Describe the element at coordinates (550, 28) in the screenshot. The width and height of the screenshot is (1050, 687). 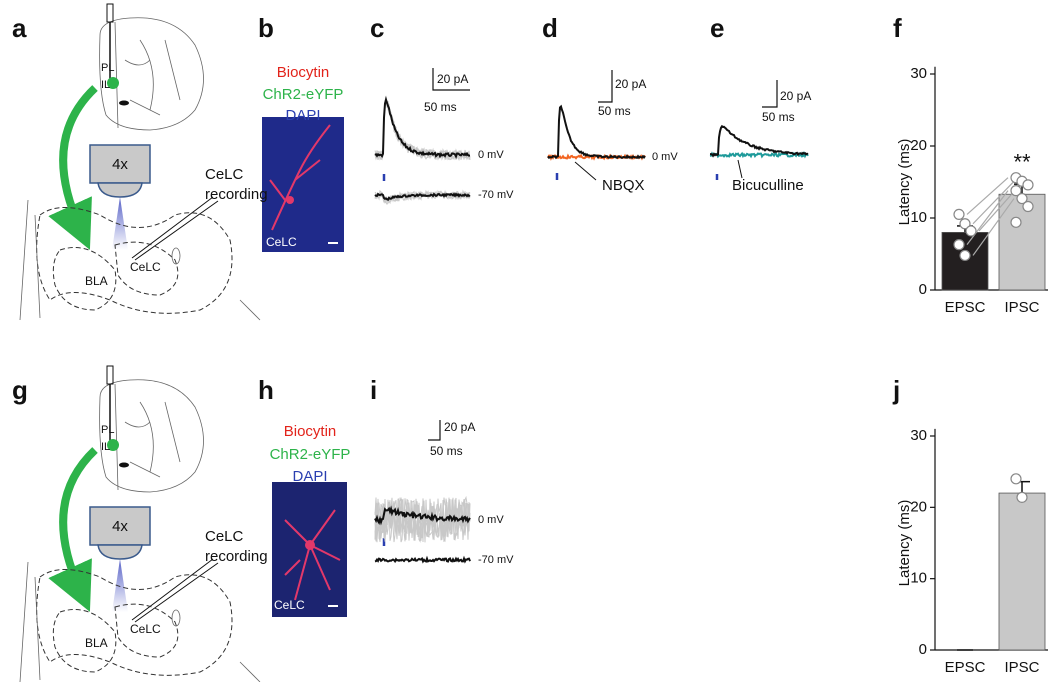
I see `panel-label: d` at that location.